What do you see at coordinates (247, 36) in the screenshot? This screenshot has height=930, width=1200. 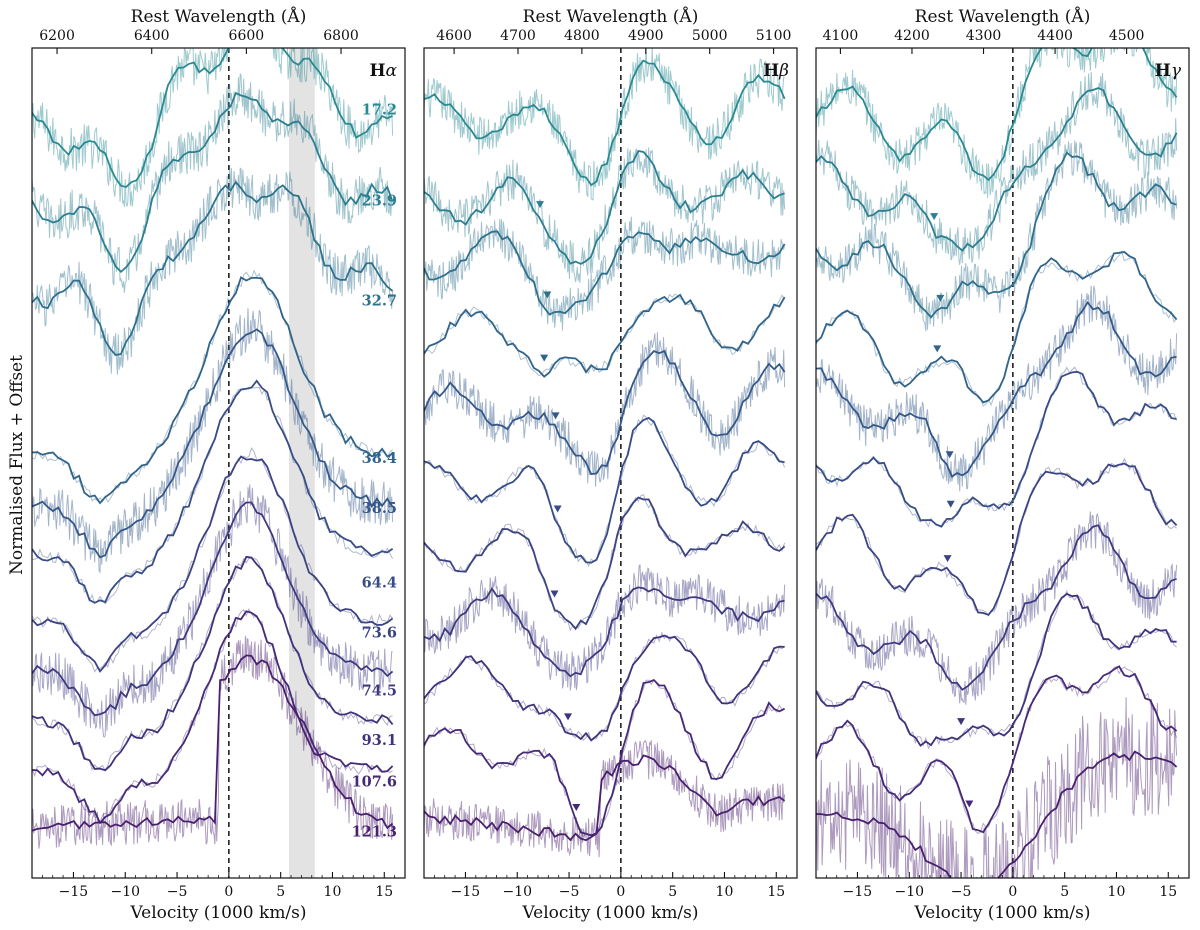 I see `top-tick-label: 6600` at bounding box center [247, 36].